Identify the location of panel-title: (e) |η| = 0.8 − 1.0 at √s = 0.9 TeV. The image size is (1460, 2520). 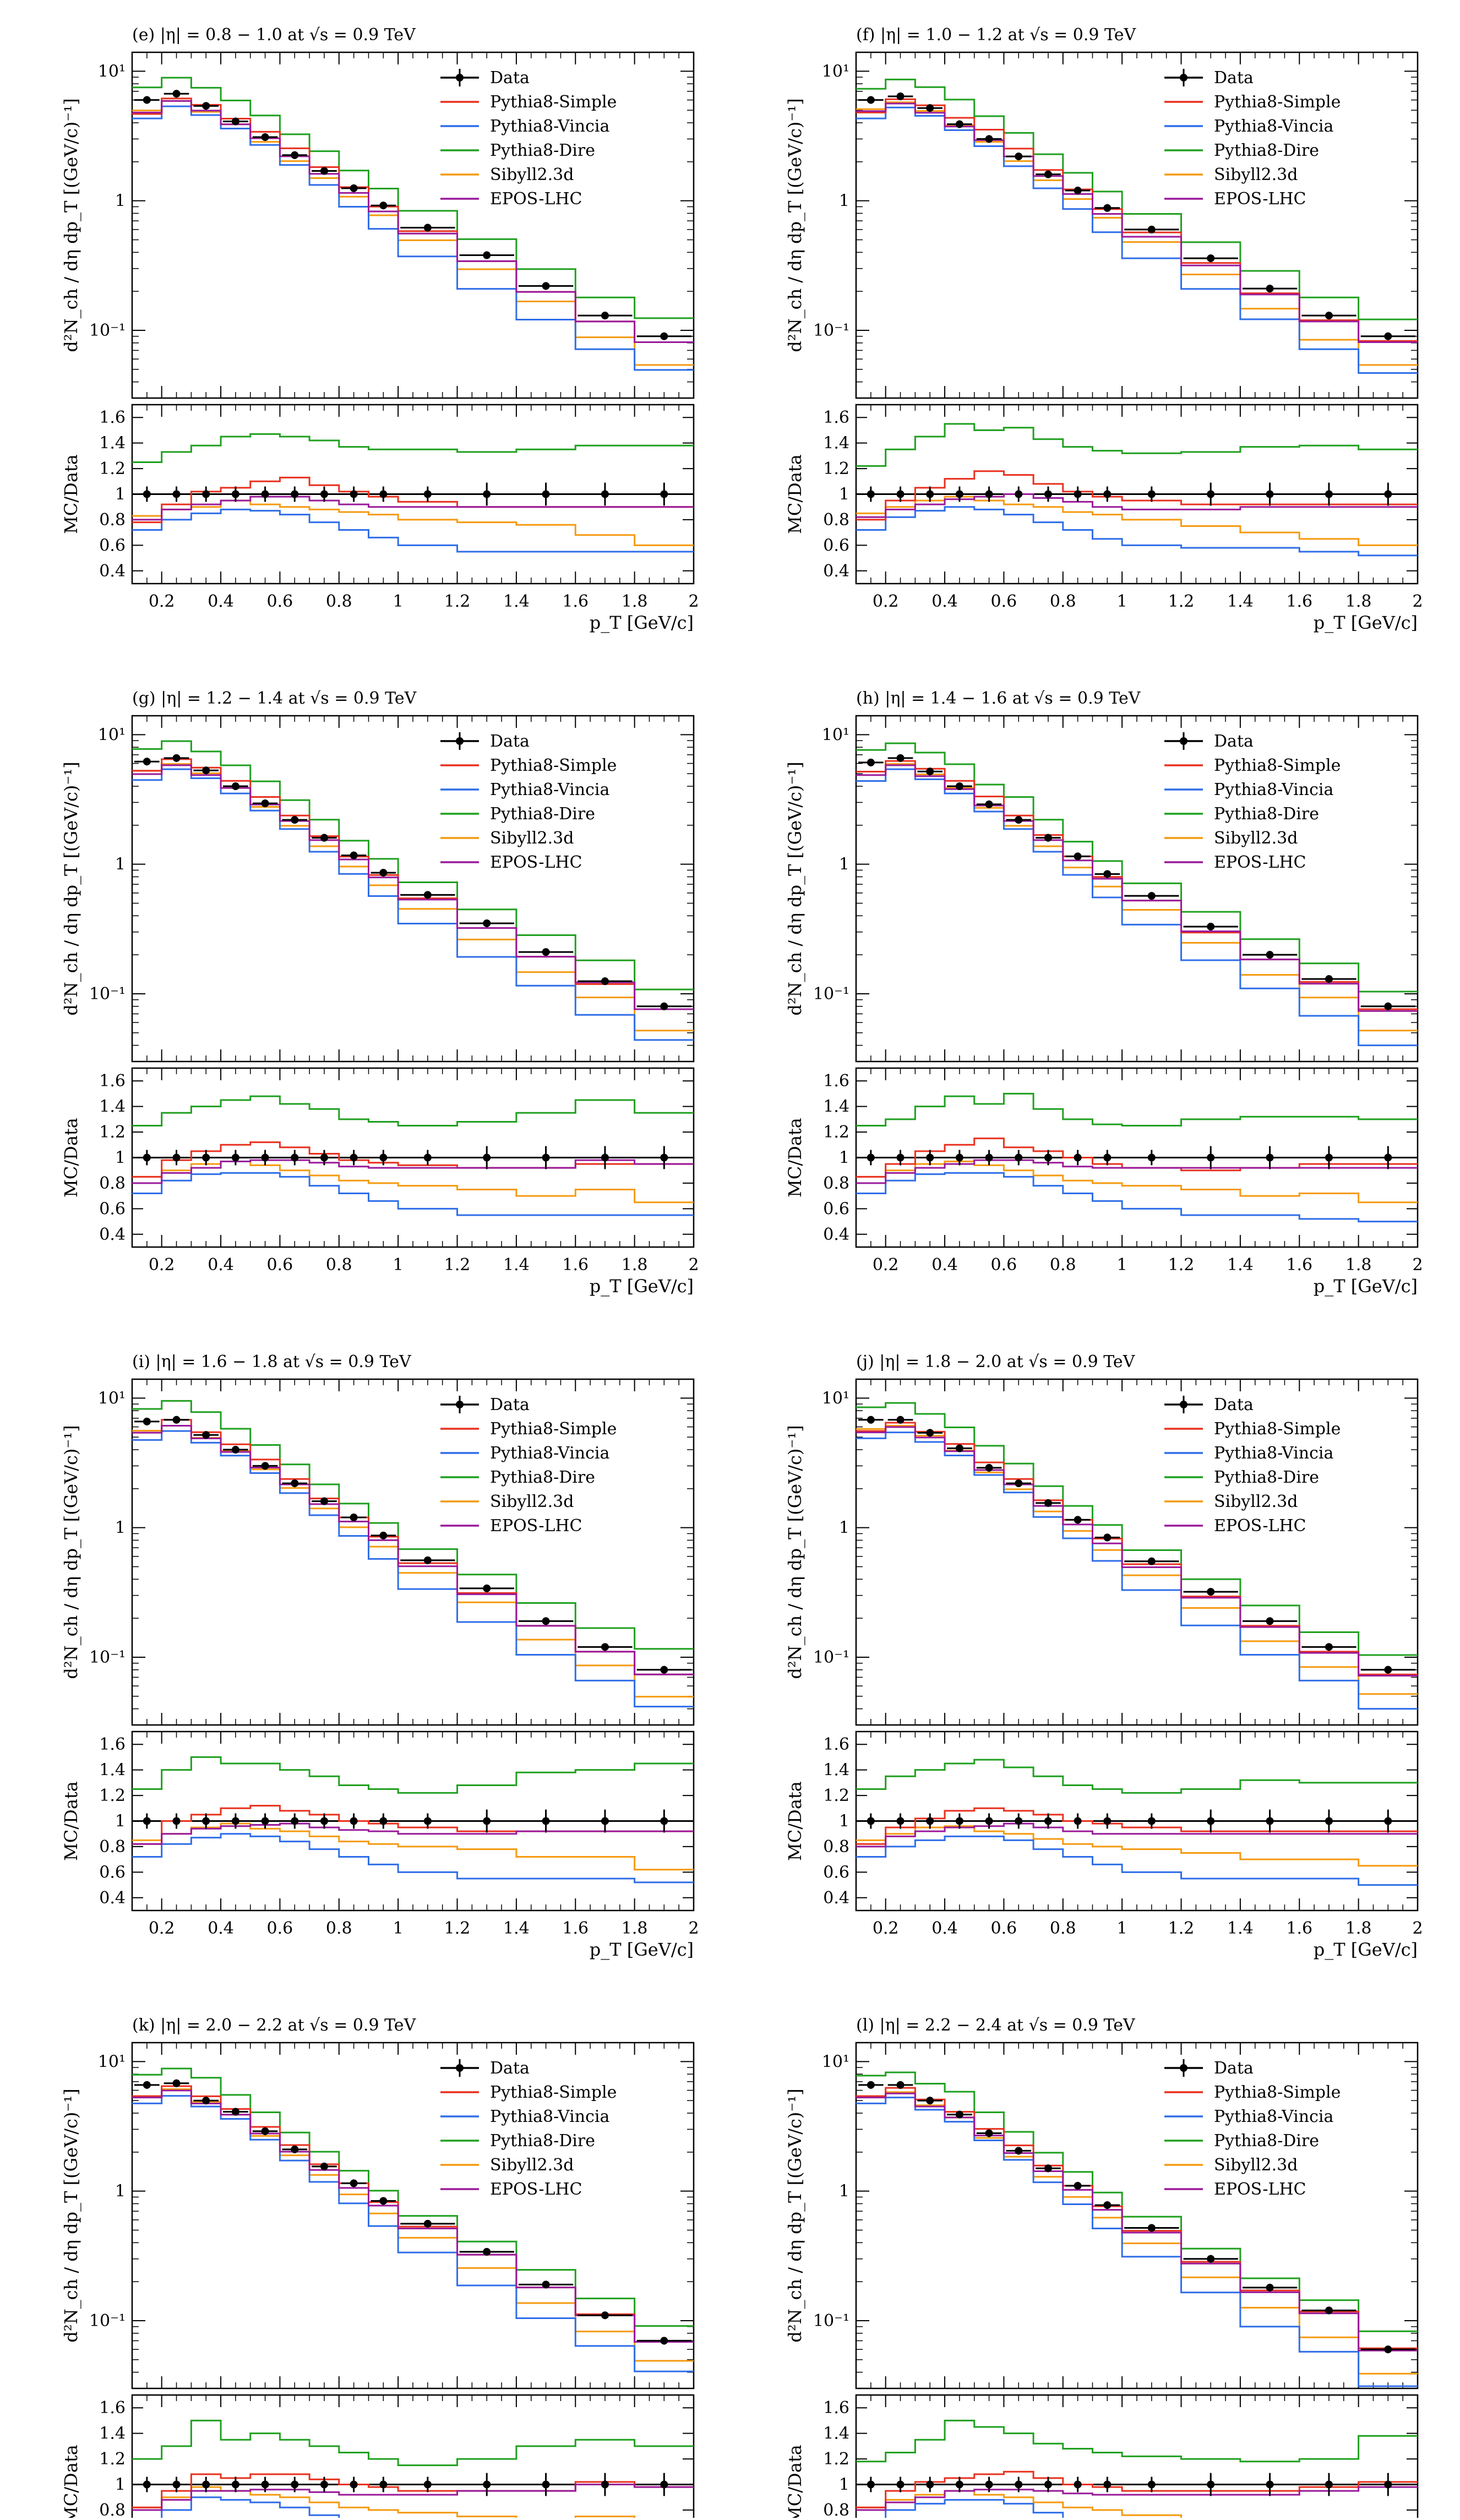
(274, 35).